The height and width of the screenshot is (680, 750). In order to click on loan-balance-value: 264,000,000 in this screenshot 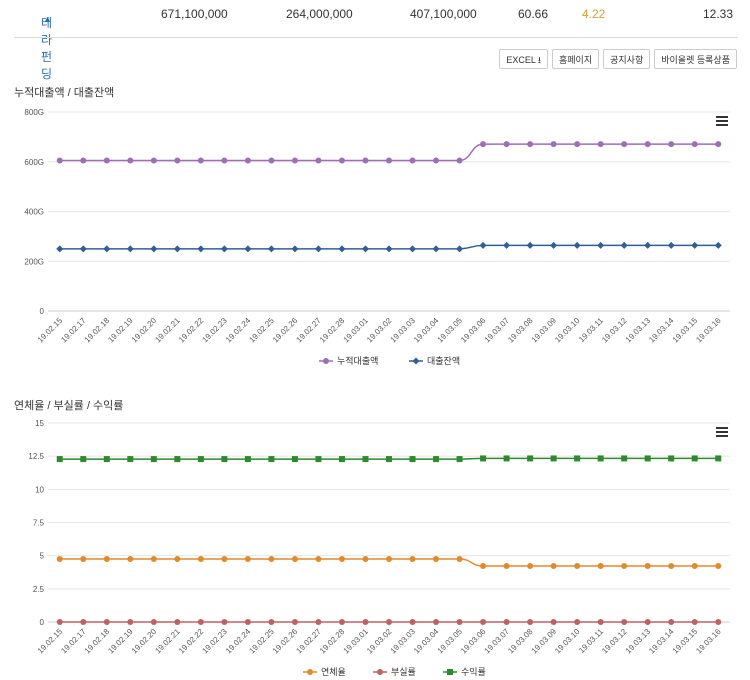, I will do `click(319, 14)`.